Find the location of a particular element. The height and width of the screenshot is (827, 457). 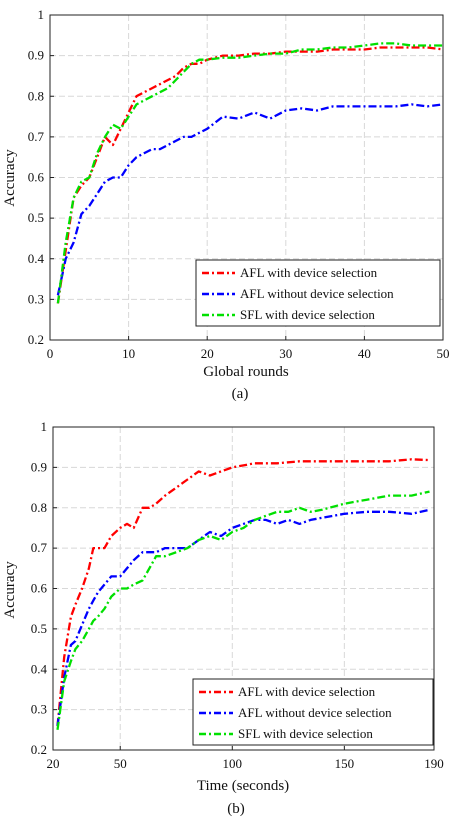

y-tick-label-a: 0.8 is located at coordinates (36, 95).